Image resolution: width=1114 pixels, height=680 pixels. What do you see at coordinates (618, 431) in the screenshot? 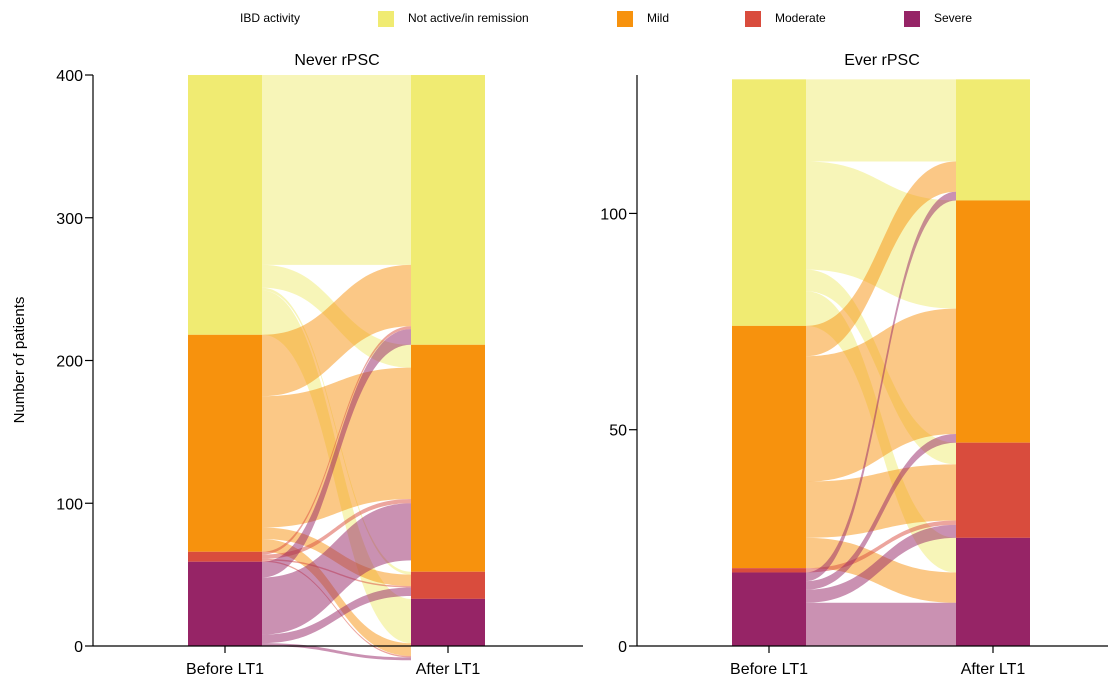
I see `ever-rpsc-y-tick-label: 50` at bounding box center [618, 431].